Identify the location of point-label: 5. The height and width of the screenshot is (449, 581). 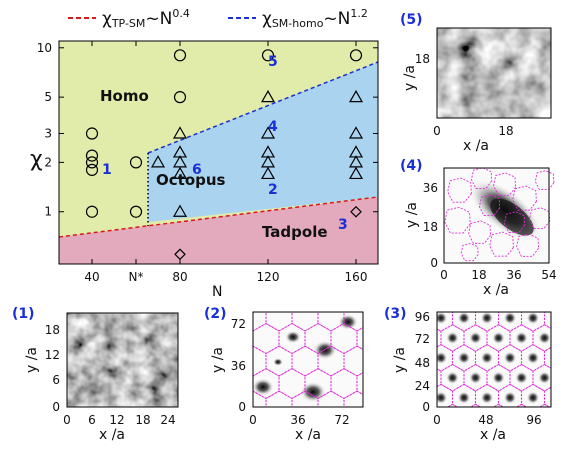
(273, 62).